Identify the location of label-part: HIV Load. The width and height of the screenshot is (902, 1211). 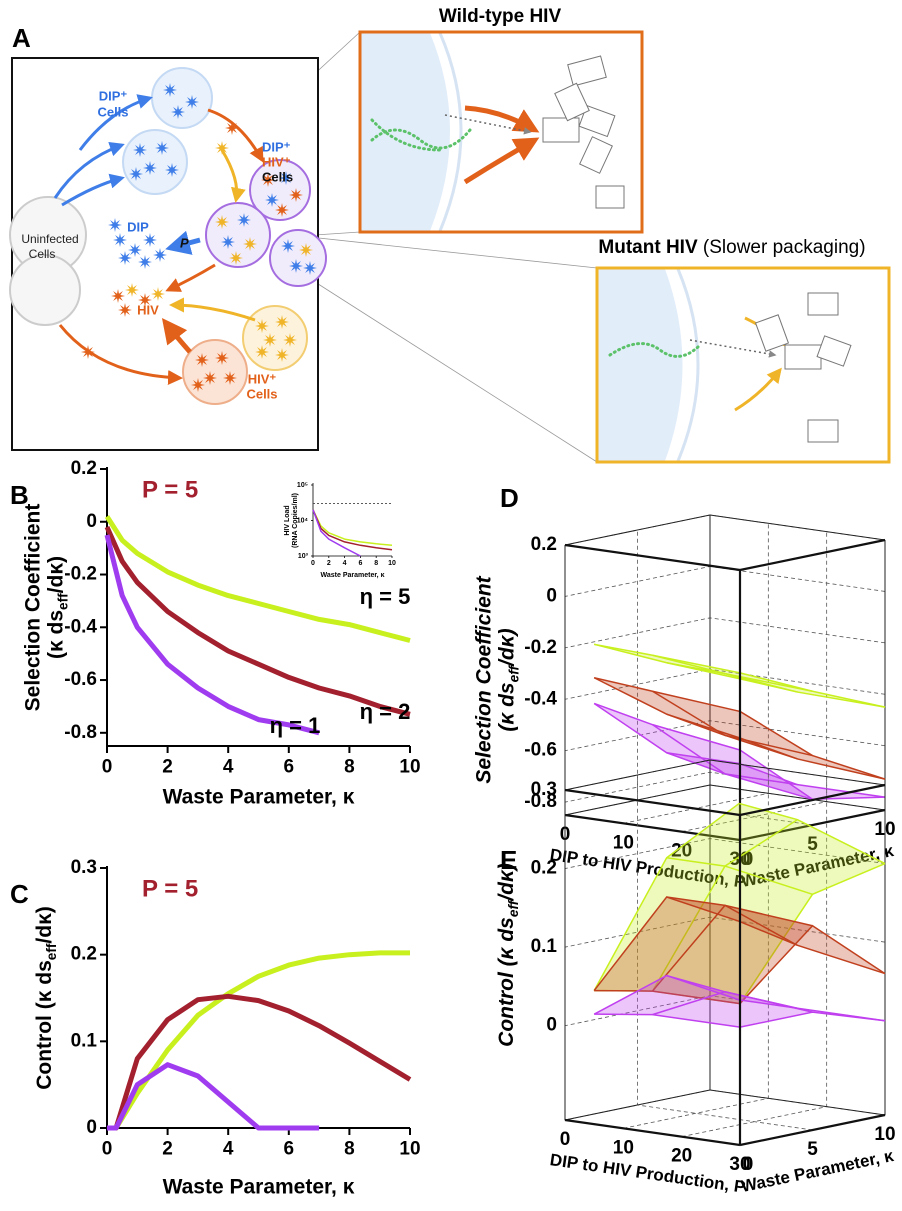
(287, 520).